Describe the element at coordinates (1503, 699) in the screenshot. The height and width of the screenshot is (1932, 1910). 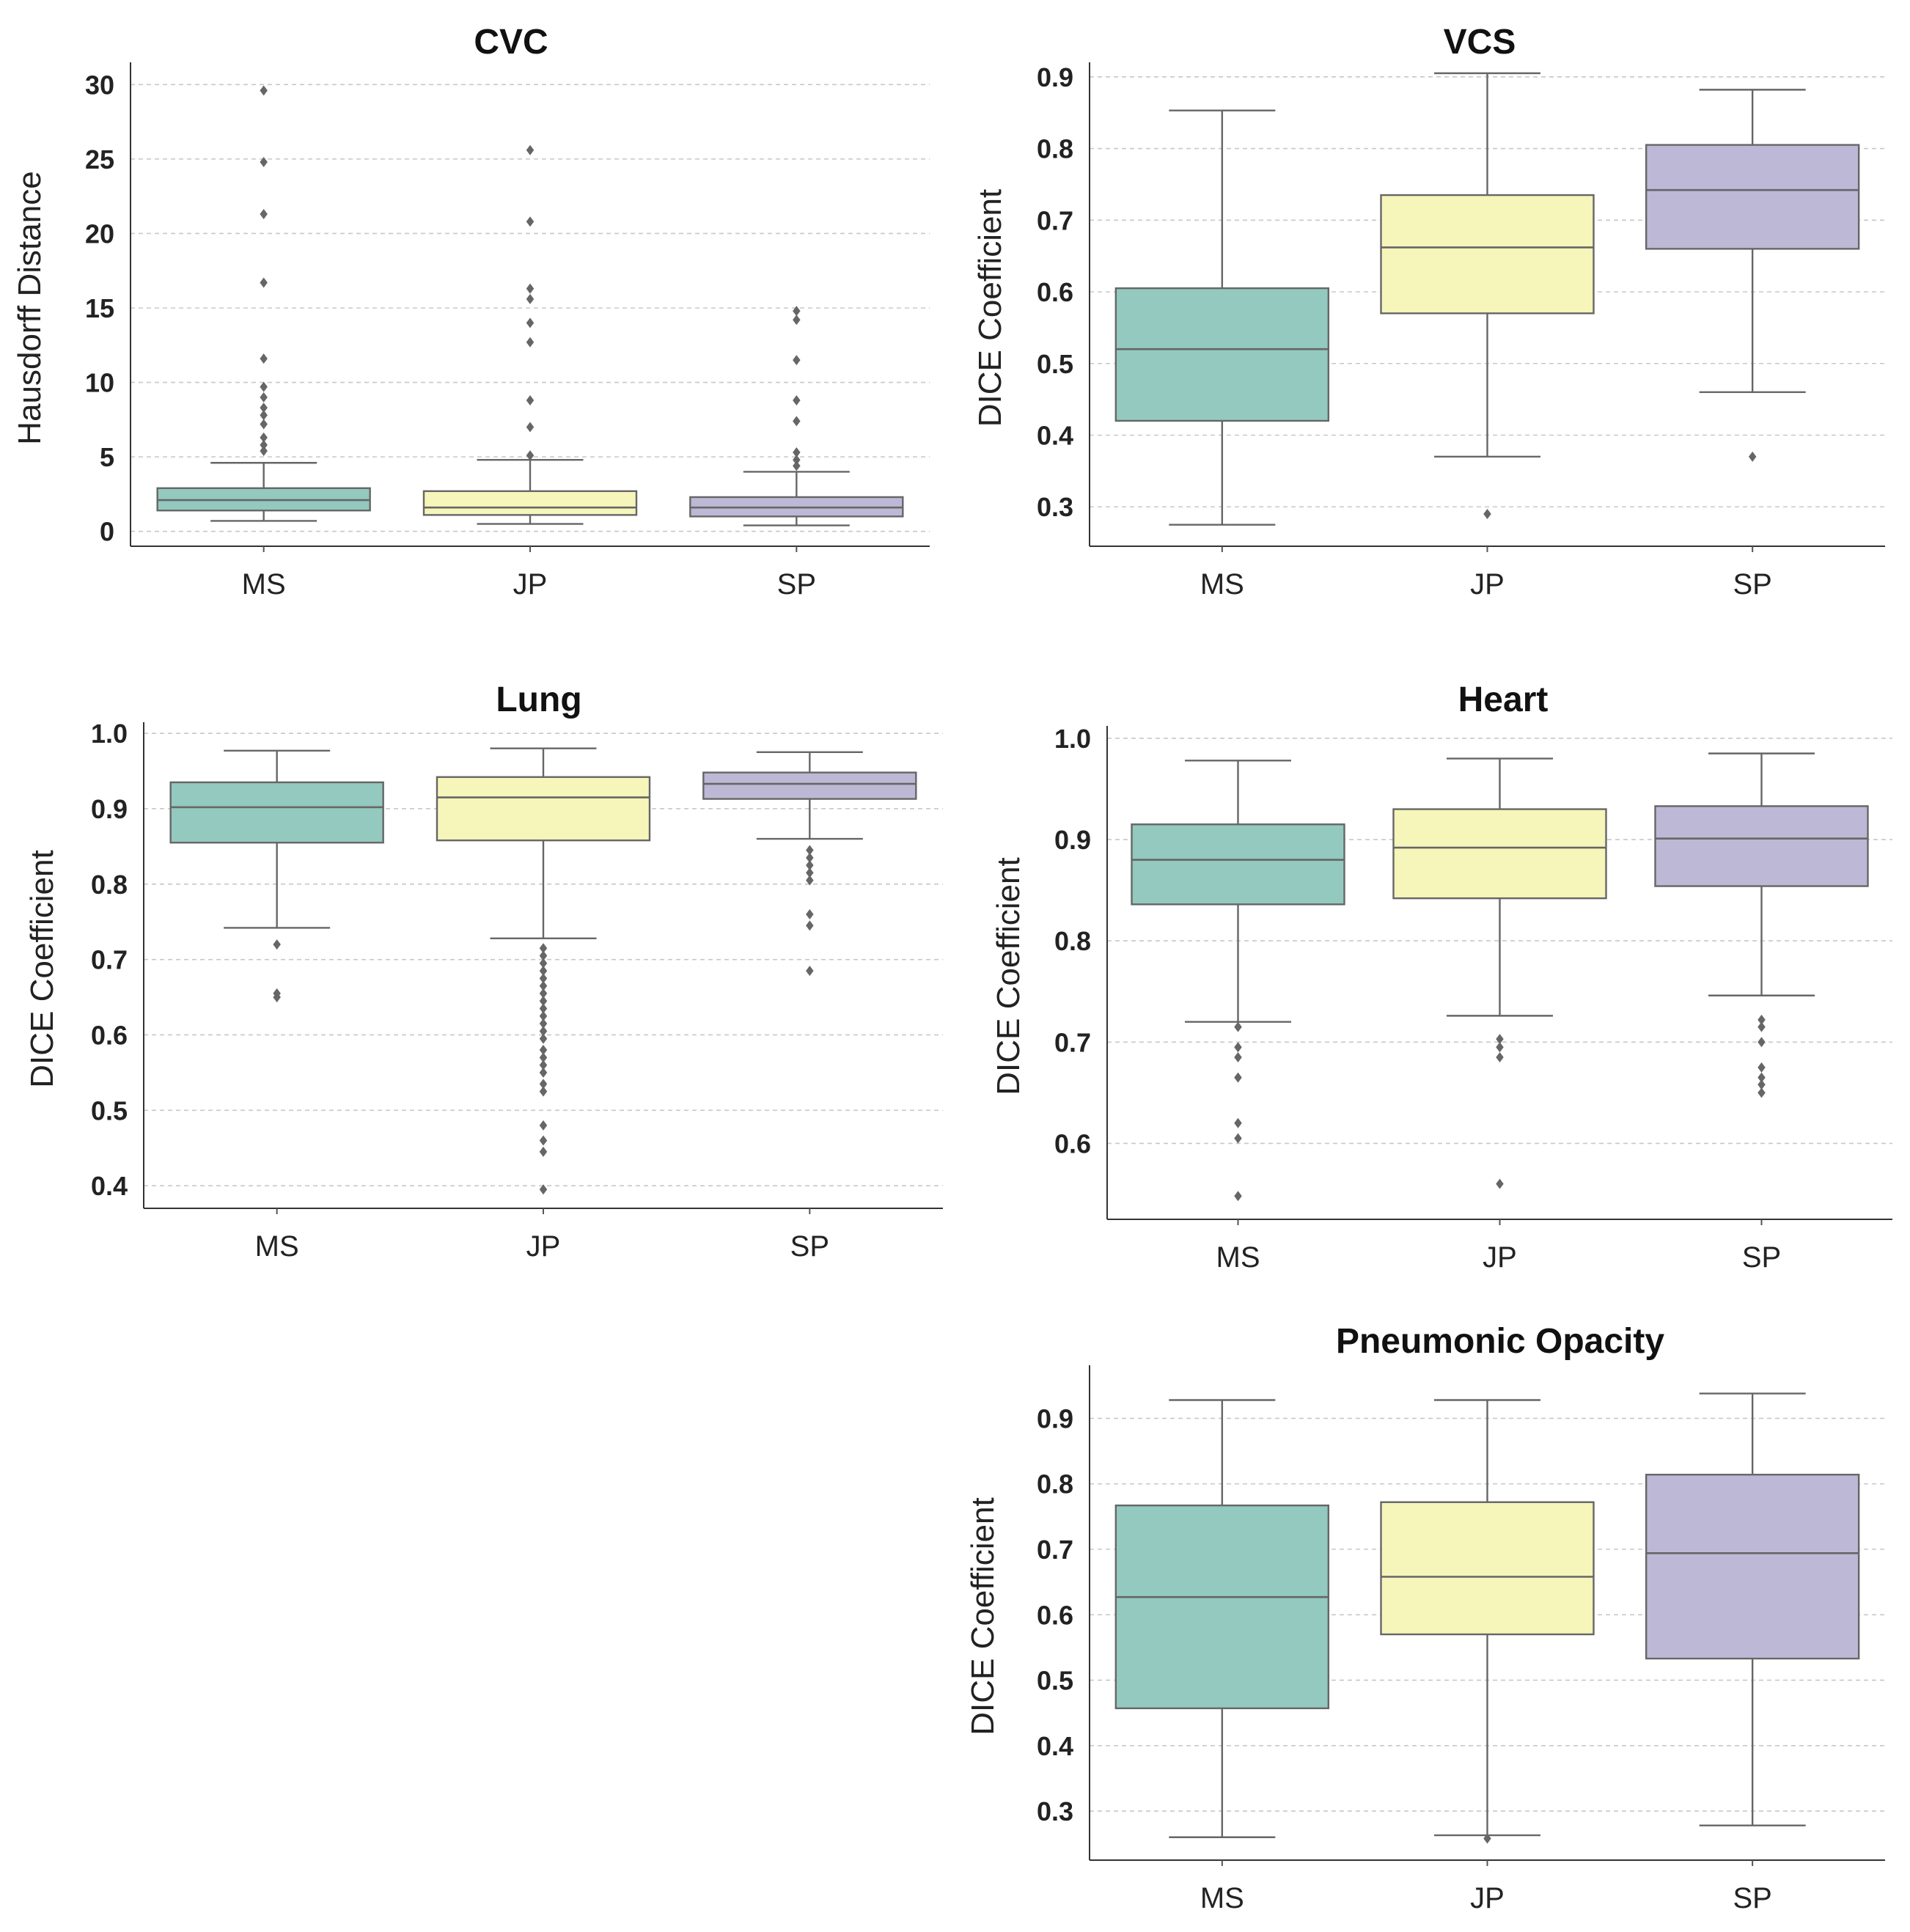
I see `chart-title: Heart` at that location.